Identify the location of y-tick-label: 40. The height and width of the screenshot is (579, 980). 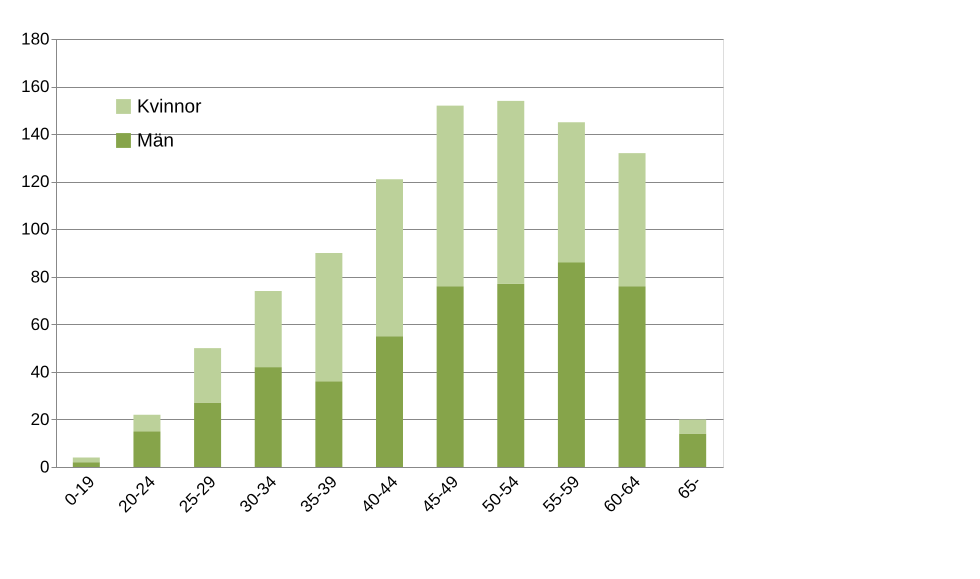
(40, 372).